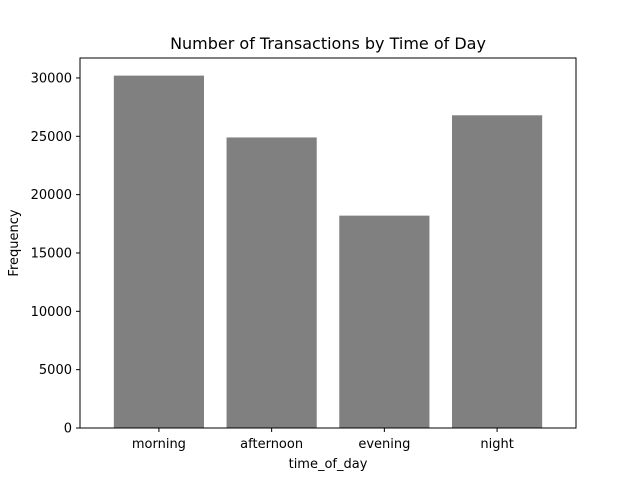 This screenshot has width=640, height=480. I want to click on y-tick-label: 10000, so click(51, 312).